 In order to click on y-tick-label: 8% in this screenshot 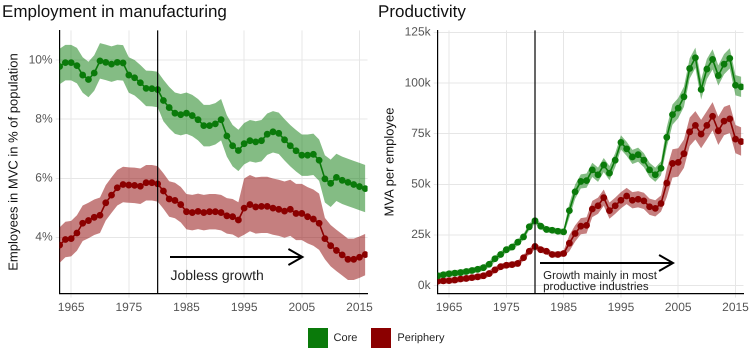, I will do `click(44, 118)`.